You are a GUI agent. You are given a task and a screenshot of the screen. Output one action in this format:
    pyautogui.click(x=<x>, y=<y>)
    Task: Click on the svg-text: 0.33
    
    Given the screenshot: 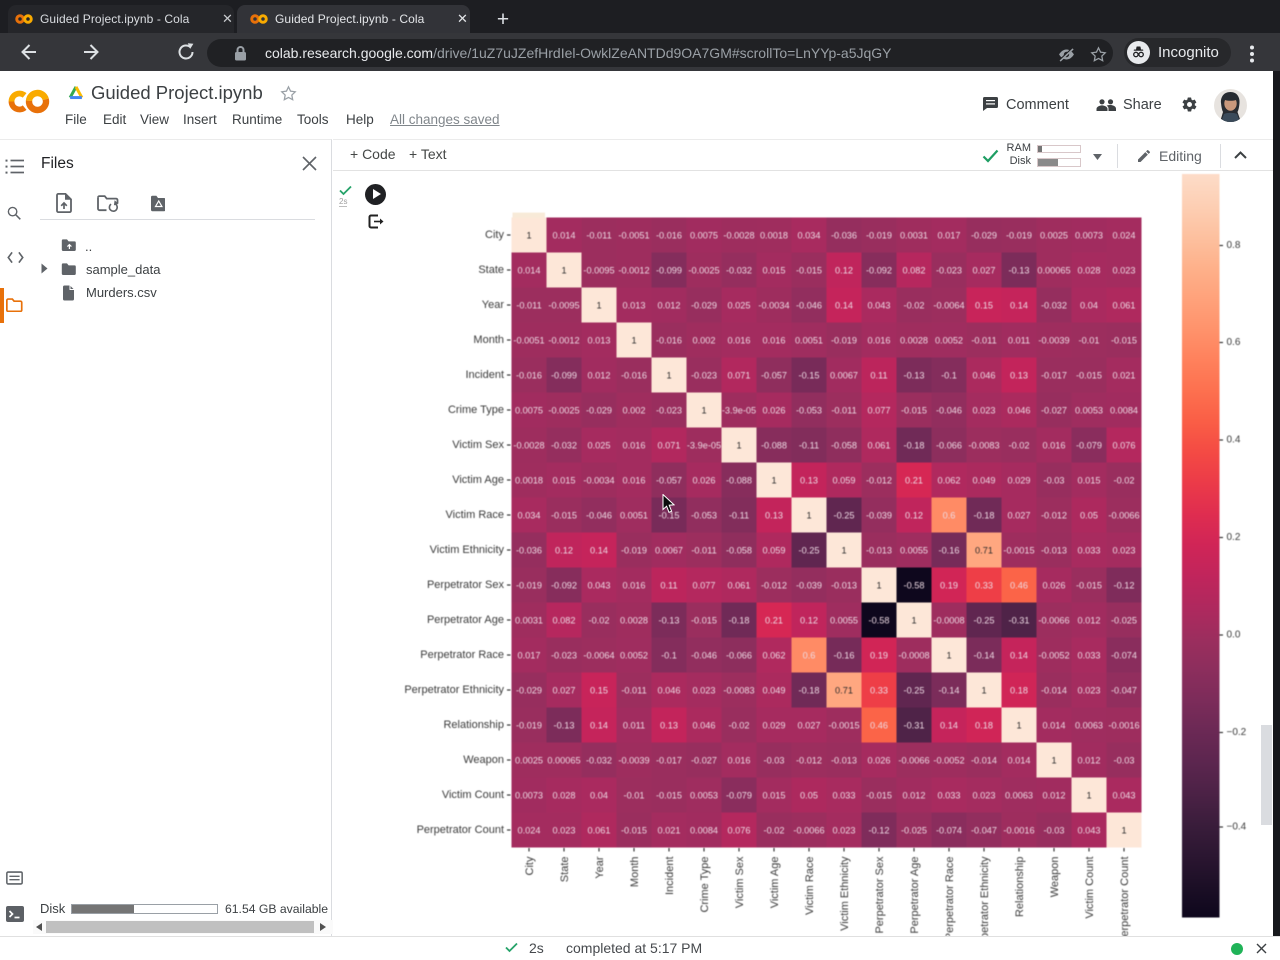 What is the action you would take?
    pyautogui.click(x=879, y=691)
    